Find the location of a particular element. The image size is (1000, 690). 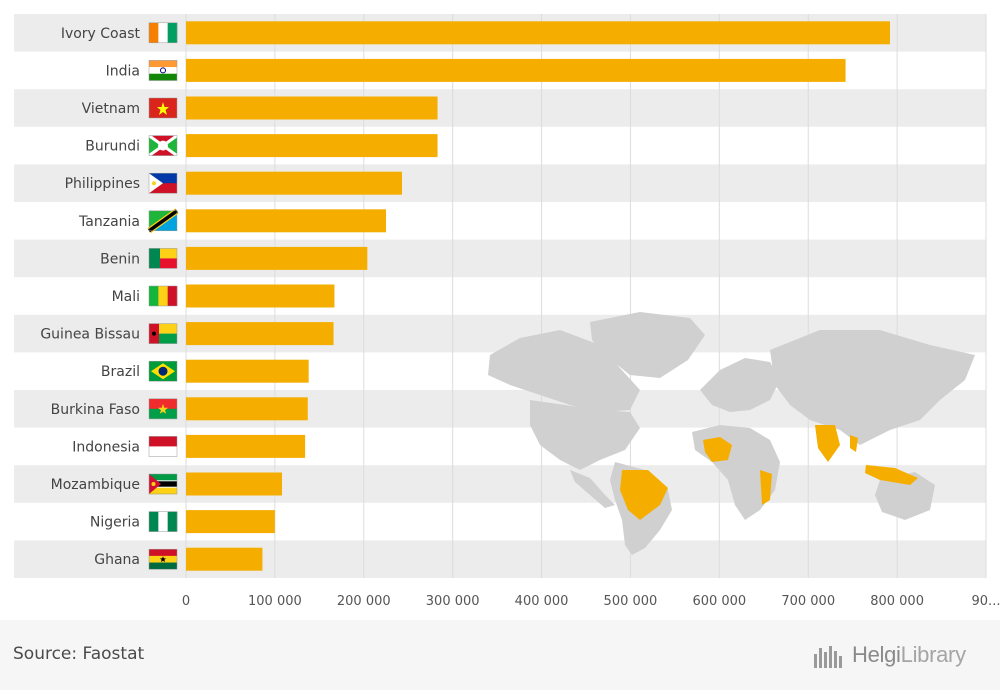

category-label: India is located at coordinates (123, 71).